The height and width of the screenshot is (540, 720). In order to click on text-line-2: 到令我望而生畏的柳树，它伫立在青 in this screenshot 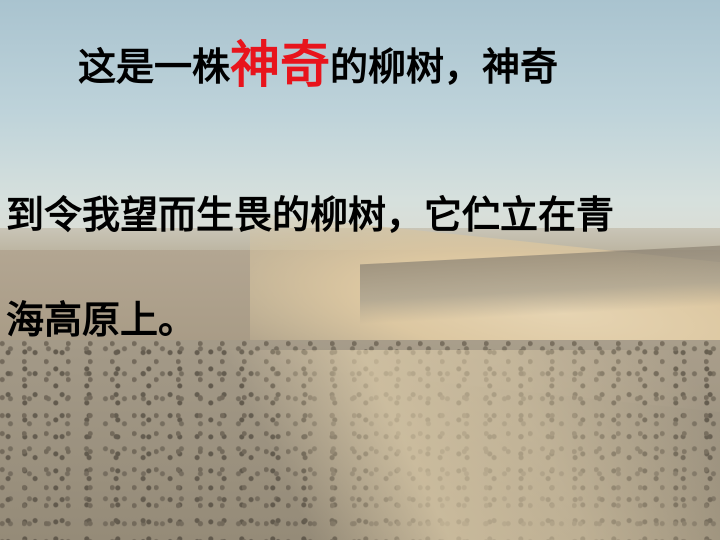, I will do `click(310, 214)`.